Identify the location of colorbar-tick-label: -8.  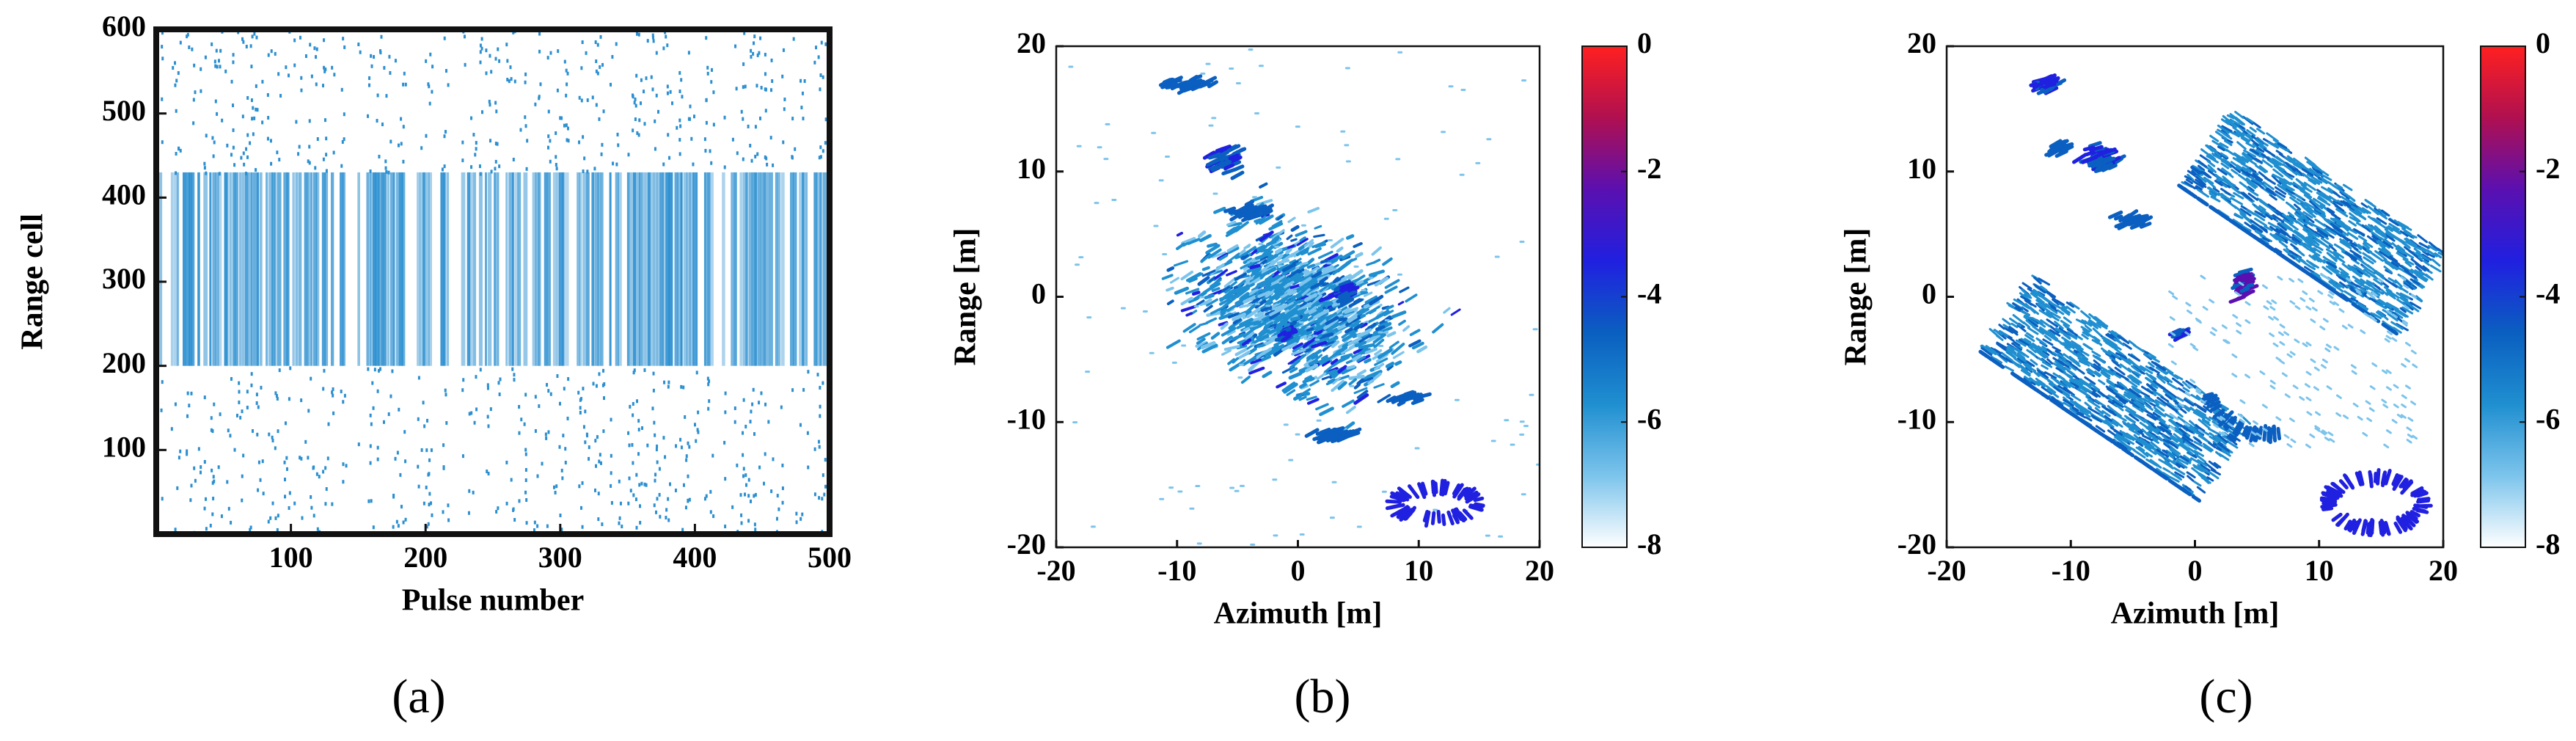
(1649, 544).